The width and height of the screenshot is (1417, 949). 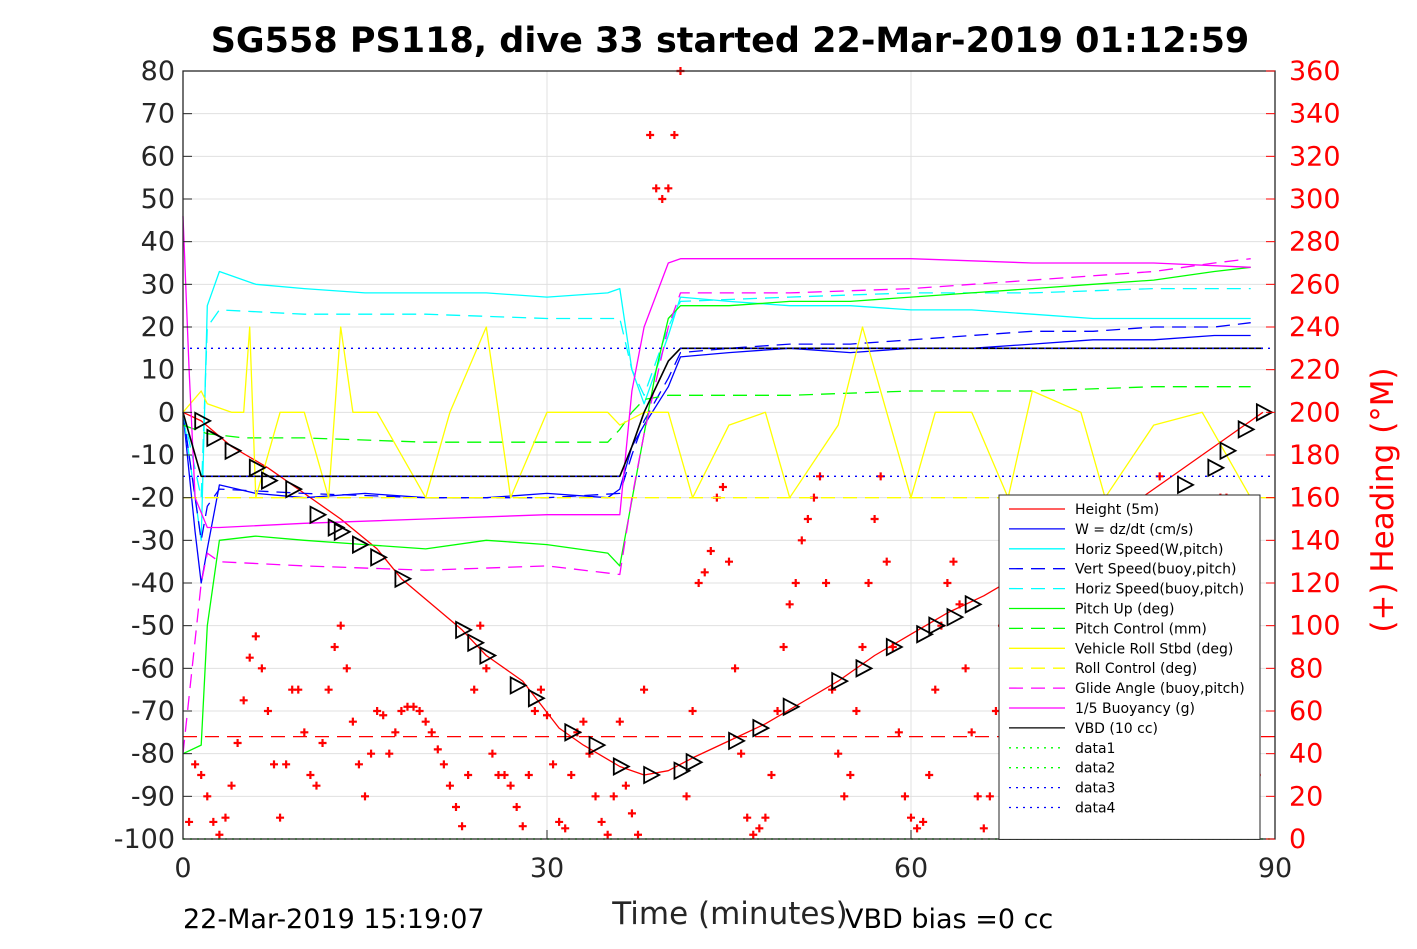 What do you see at coordinates (153, 455) in the screenshot?
I see `y-tick-label: -10` at bounding box center [153, 455].